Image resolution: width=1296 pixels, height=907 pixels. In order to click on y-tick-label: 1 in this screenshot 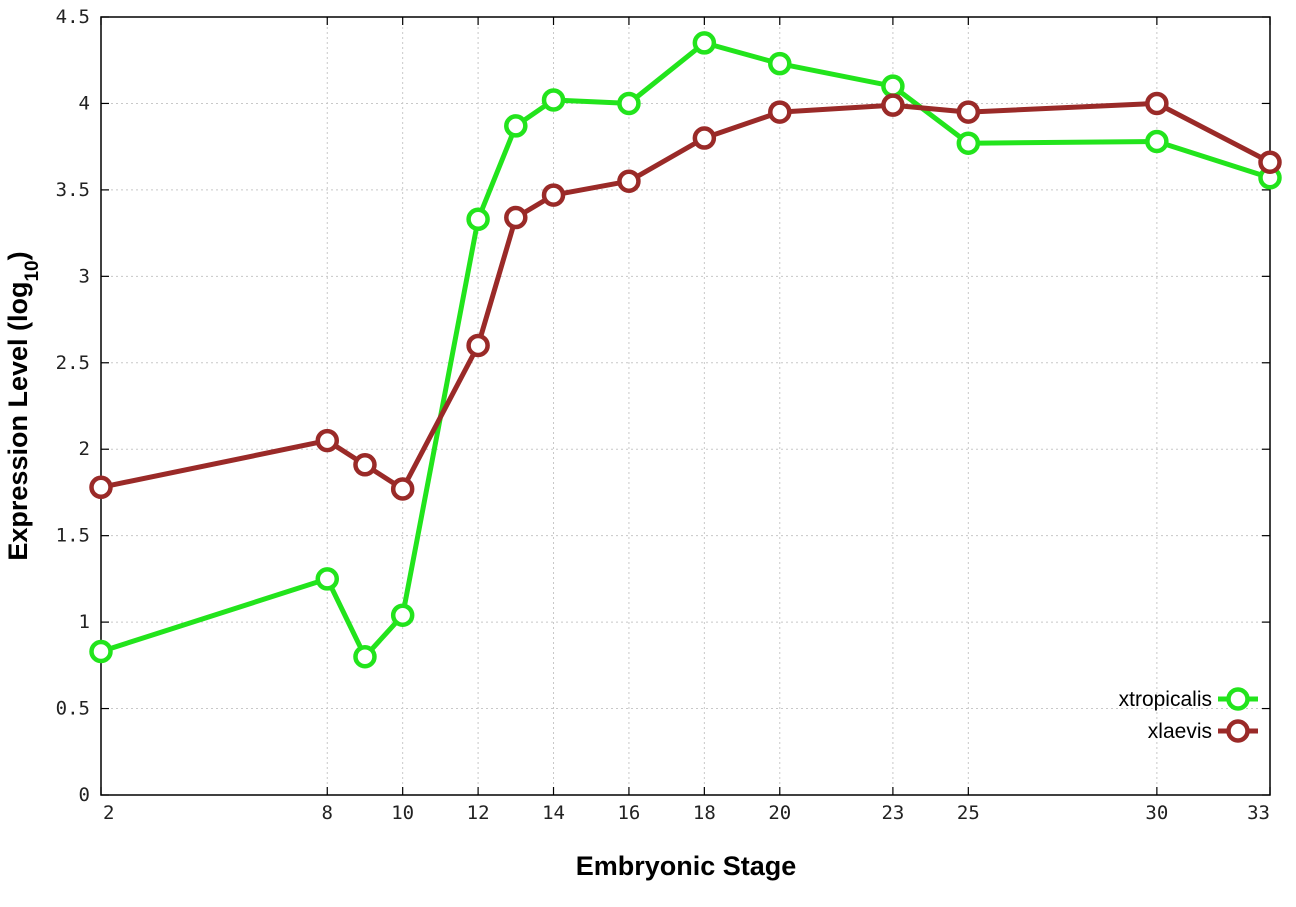, I will do `click(84, 622)`.